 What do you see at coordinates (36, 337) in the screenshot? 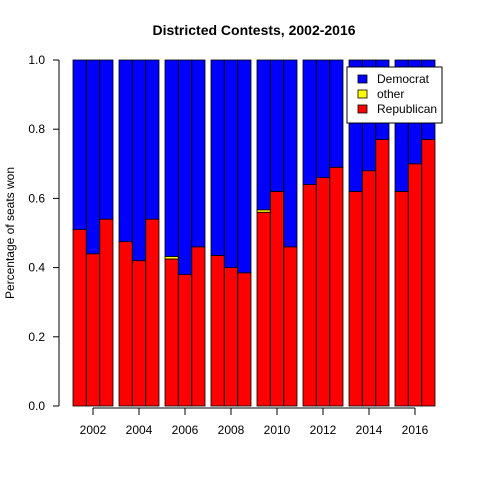
I see `y-tick-label: 0.2` at bounding box center [36, 337].